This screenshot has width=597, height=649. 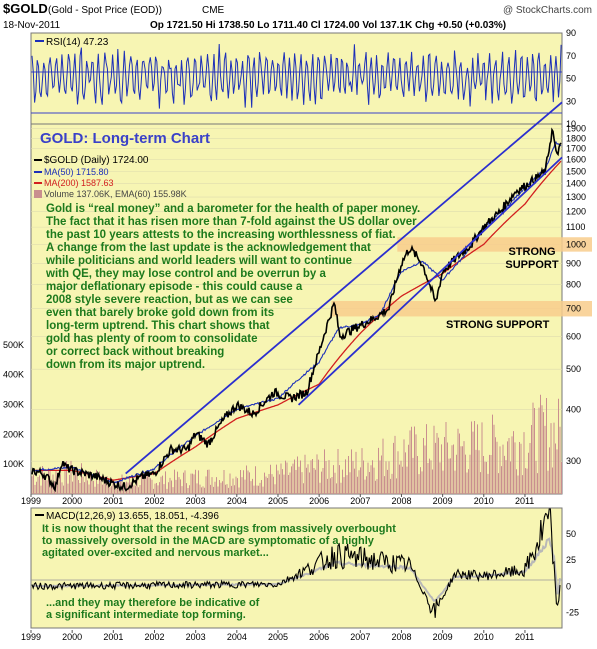 What do you see at coordinates (79, 183) in the screenshot?
I see `legend-ma200: MA(200) 1587.63` at bounding box center [79, 183].